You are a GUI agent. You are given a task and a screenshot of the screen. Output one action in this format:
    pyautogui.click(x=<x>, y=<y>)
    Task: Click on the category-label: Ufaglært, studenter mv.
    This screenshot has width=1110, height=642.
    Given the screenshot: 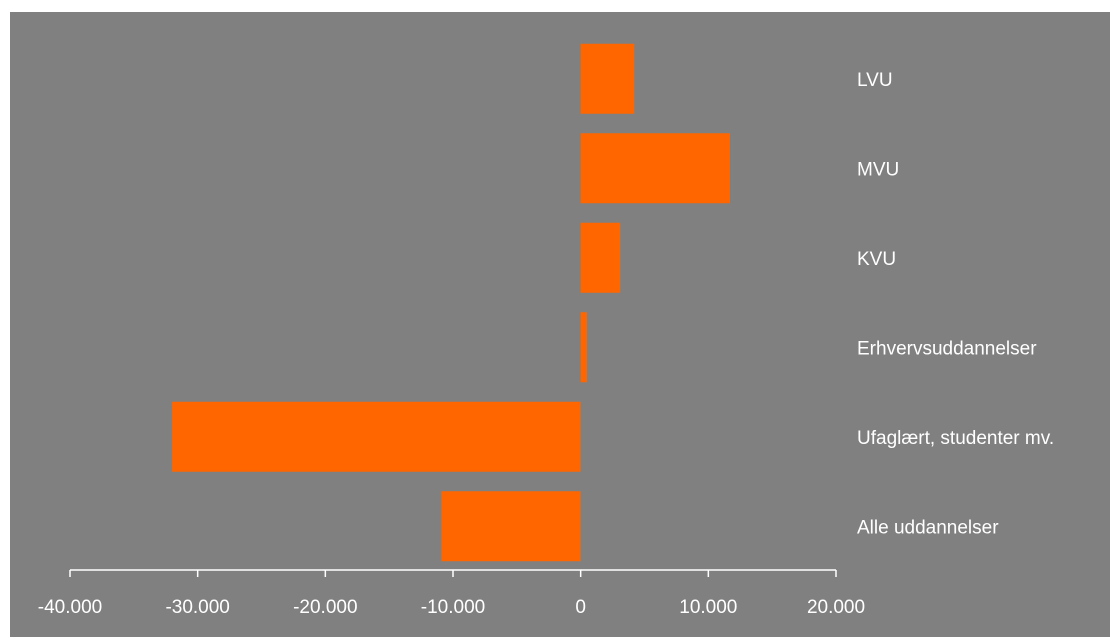 What is the action you would take?
    pyautogui.click(x=955, y=438)
    